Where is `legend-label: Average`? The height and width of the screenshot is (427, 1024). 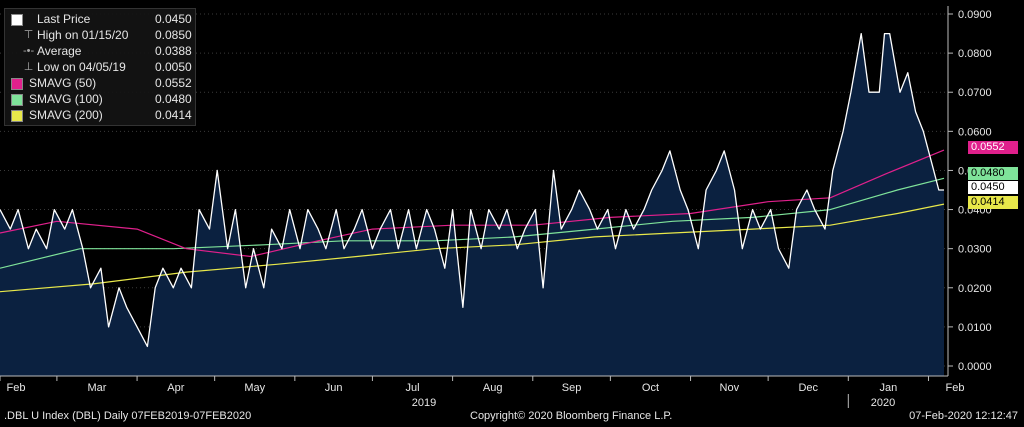 legend-label: Average is located at coordinates (59, 51).